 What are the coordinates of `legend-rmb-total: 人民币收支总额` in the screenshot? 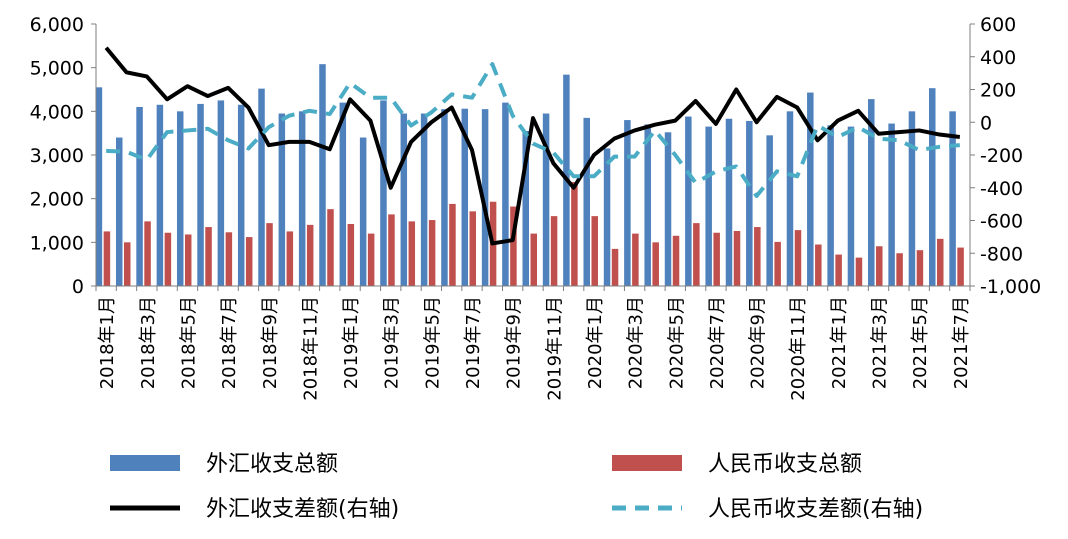 It's located at (737, 464).